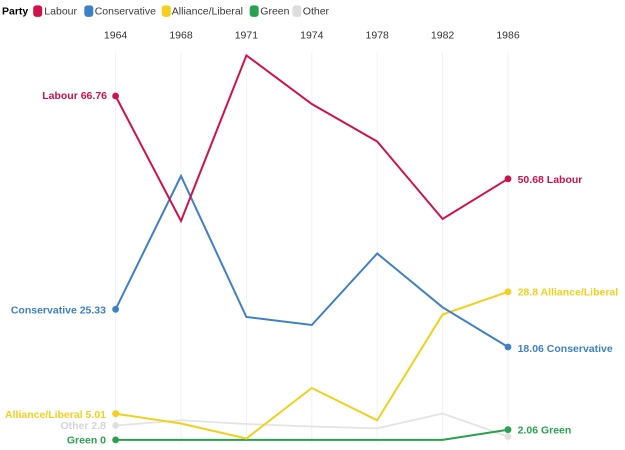 The image size is (625, 450). What do you see at coordinates (545, 431) in the screenshot?
I see `svg-text: 2.06 Green` at bounding box center [545, 431].